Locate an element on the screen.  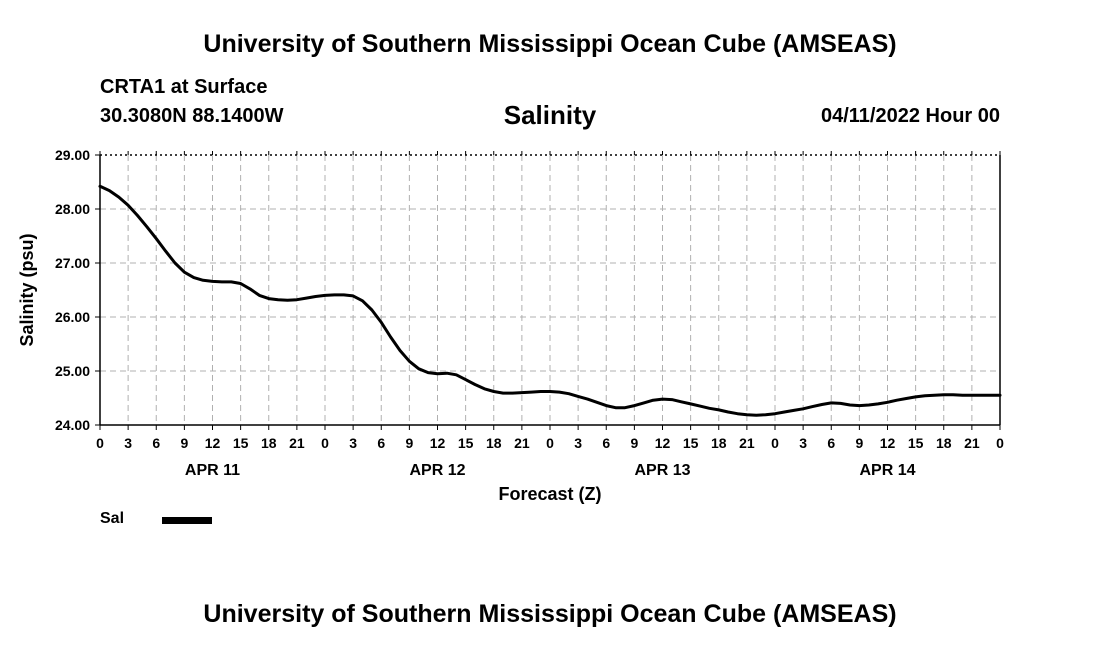
day-label: APR 11 is located at coordinates (212, 470).